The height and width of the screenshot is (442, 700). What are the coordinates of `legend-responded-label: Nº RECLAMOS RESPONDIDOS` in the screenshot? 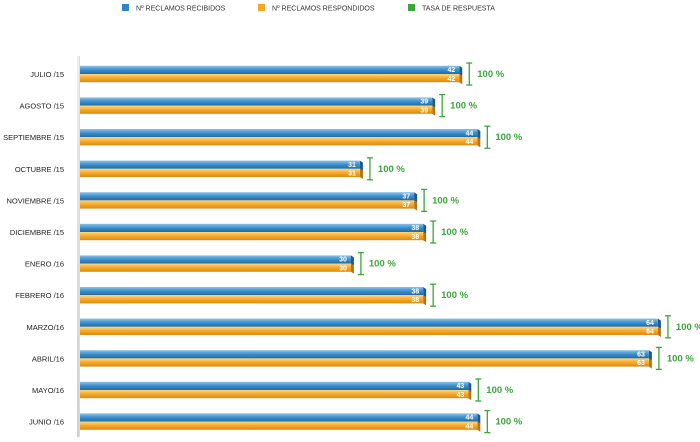 It's located at (323, 9).